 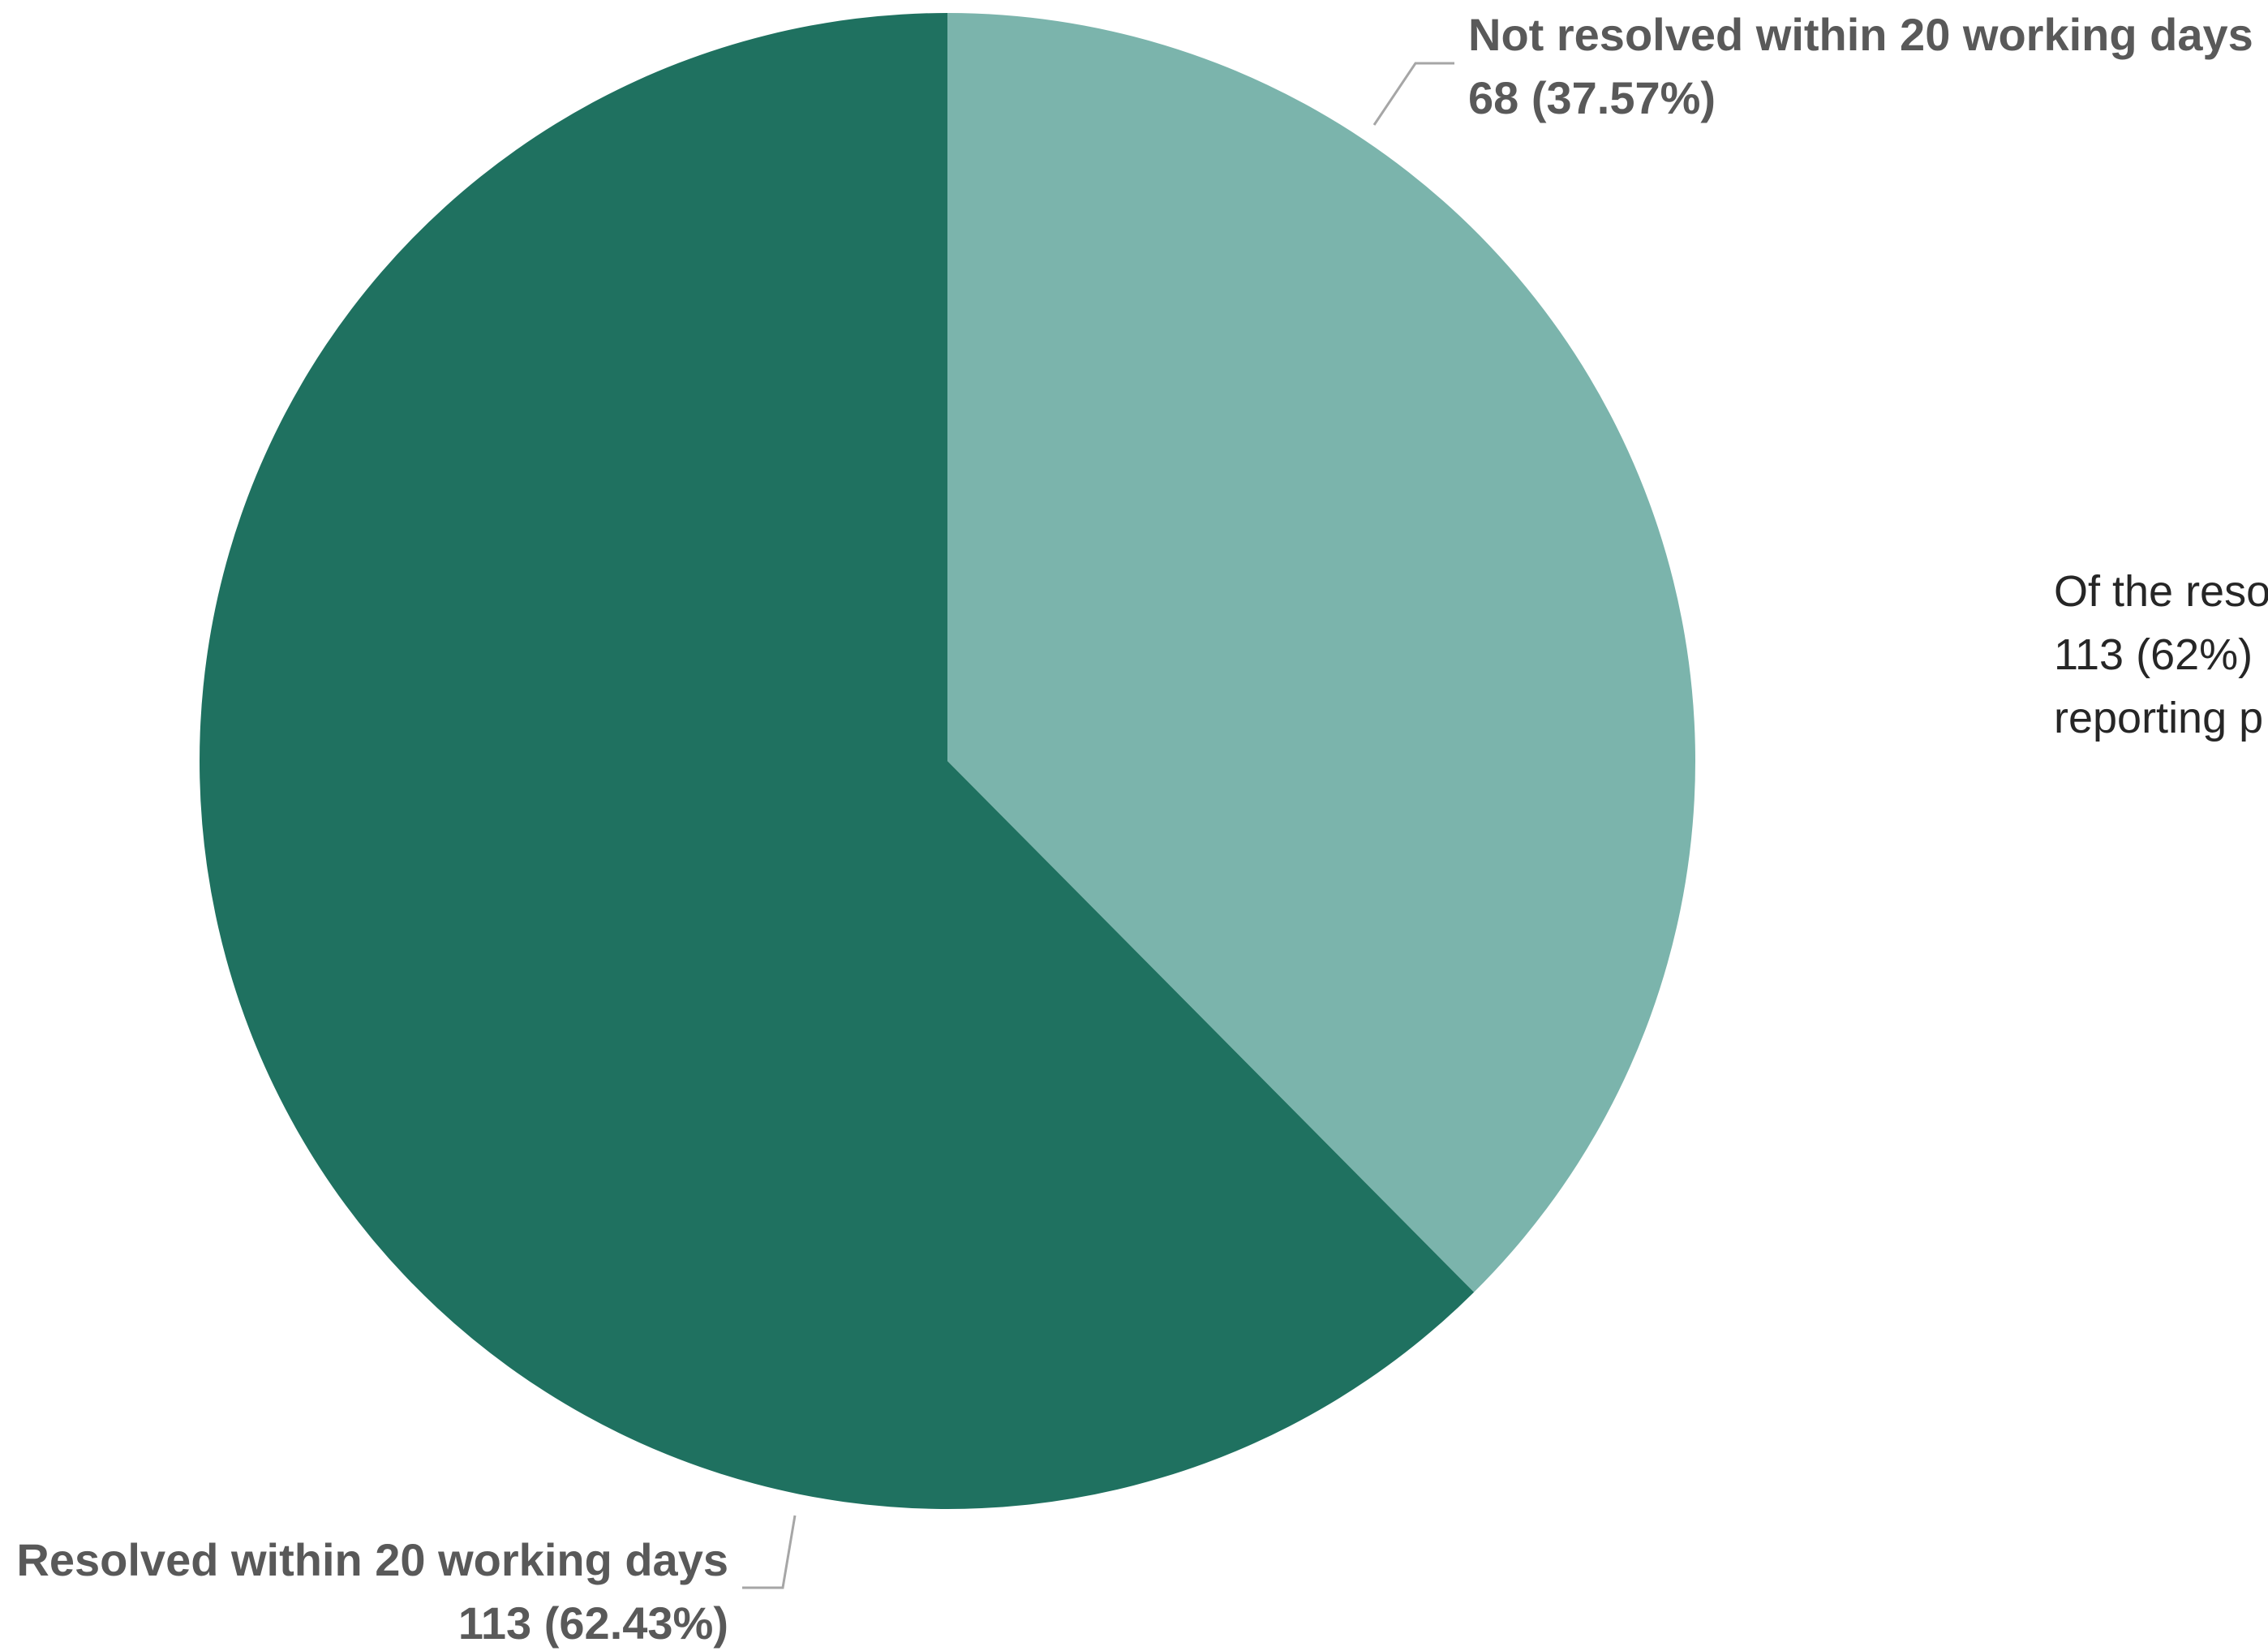 What do you see at coordinates (1592, 97) in the screenshot?
I see `label-not-resolved-value: 68 (37.57%)` at bounding box center [1592, 97].